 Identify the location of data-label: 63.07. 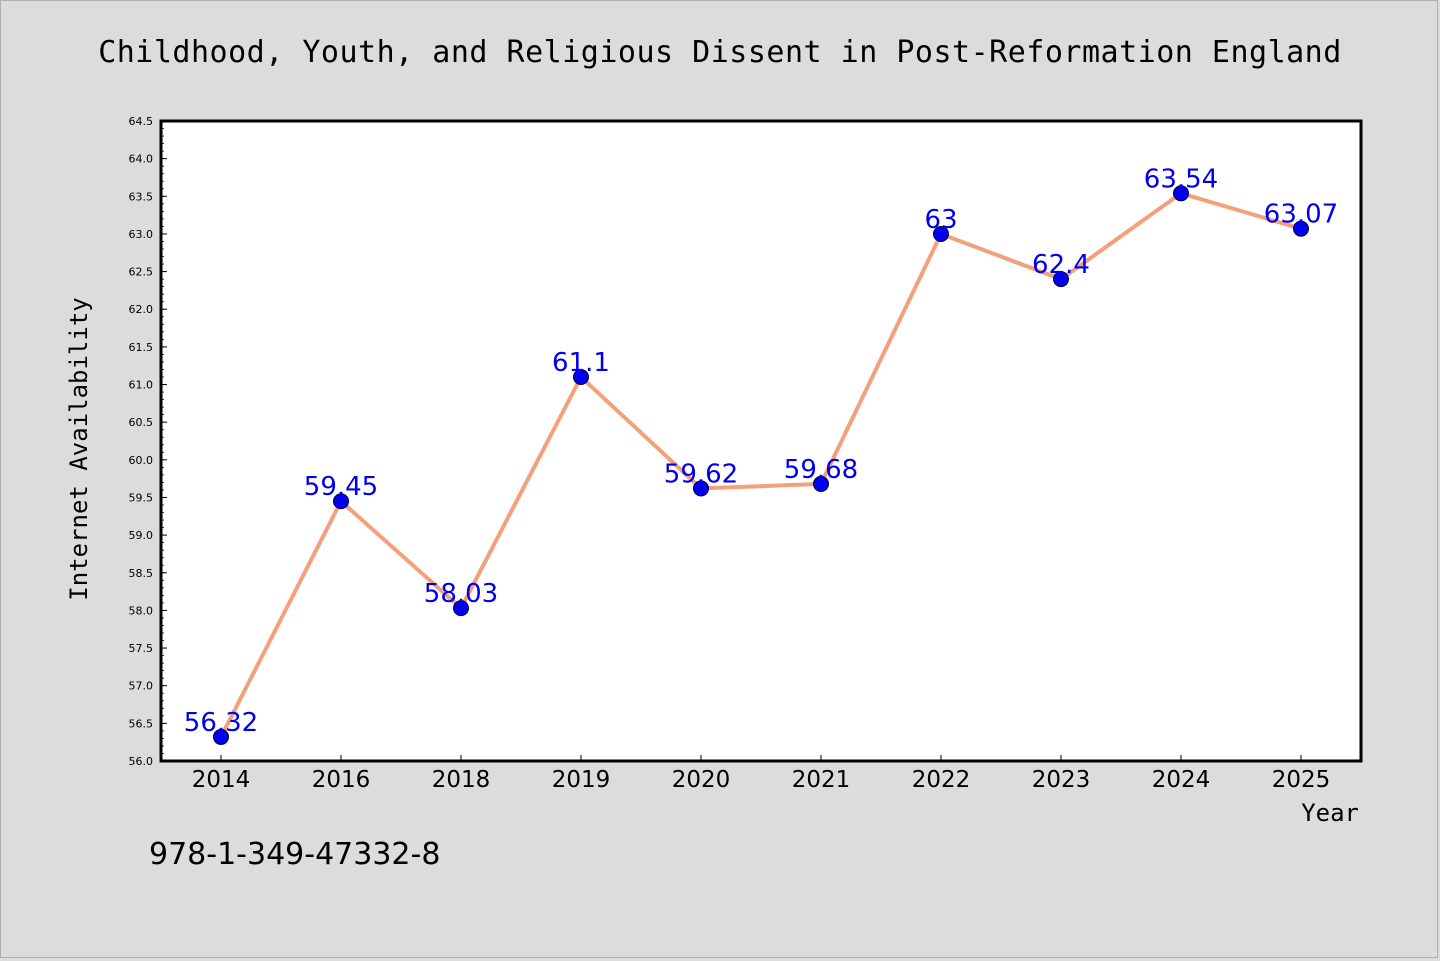
(1301, 215).